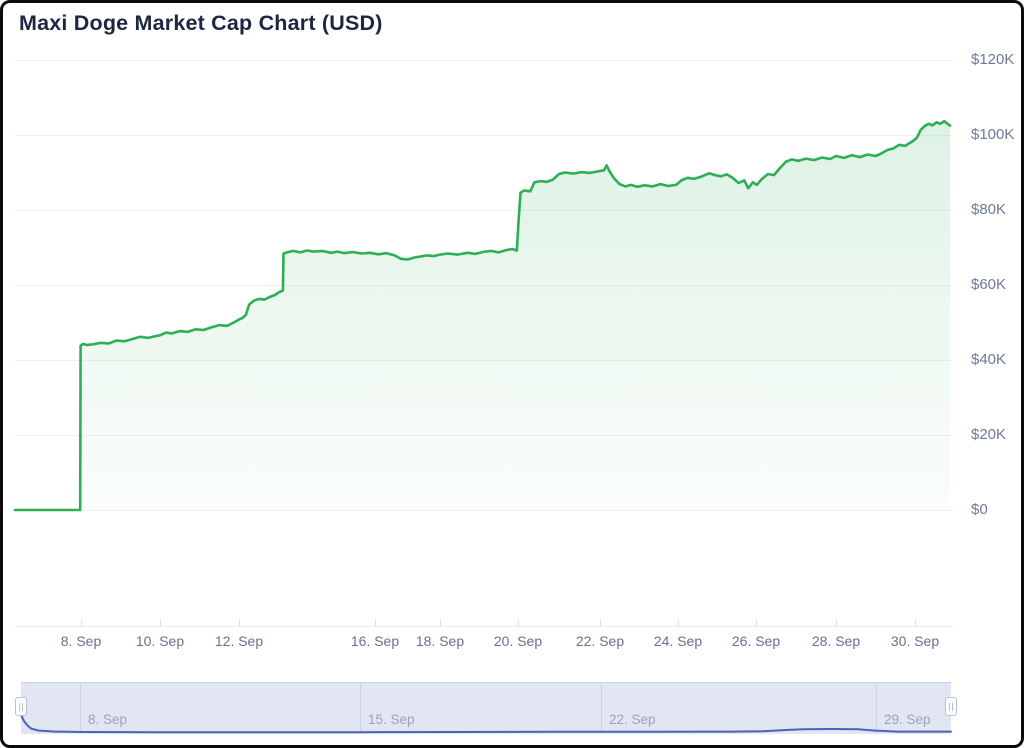  Describe the element at coordinates (518, 641) in the screenshot. I see `x-axis-label: 20. Sep` at that location.